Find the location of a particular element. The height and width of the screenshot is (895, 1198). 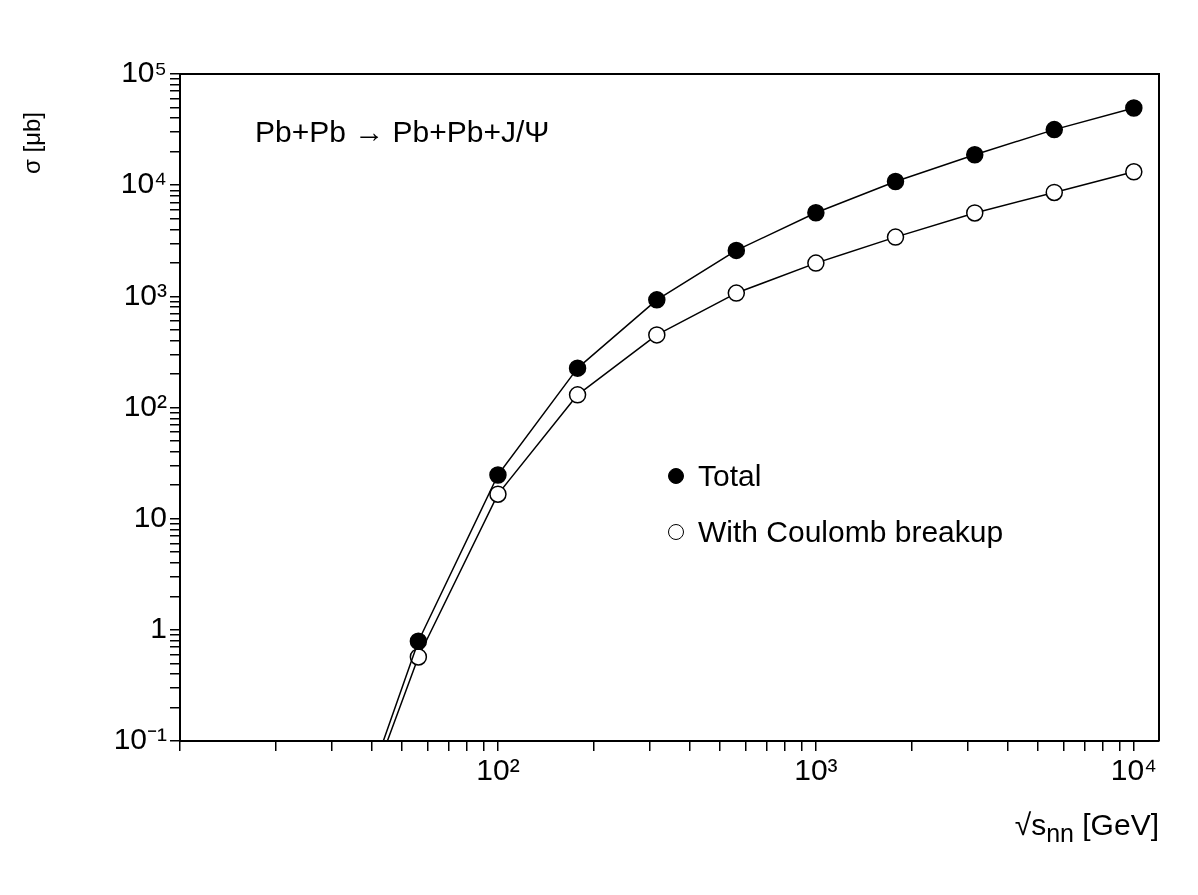

x-tick-label: 10² is located at coordinates (498, 770).